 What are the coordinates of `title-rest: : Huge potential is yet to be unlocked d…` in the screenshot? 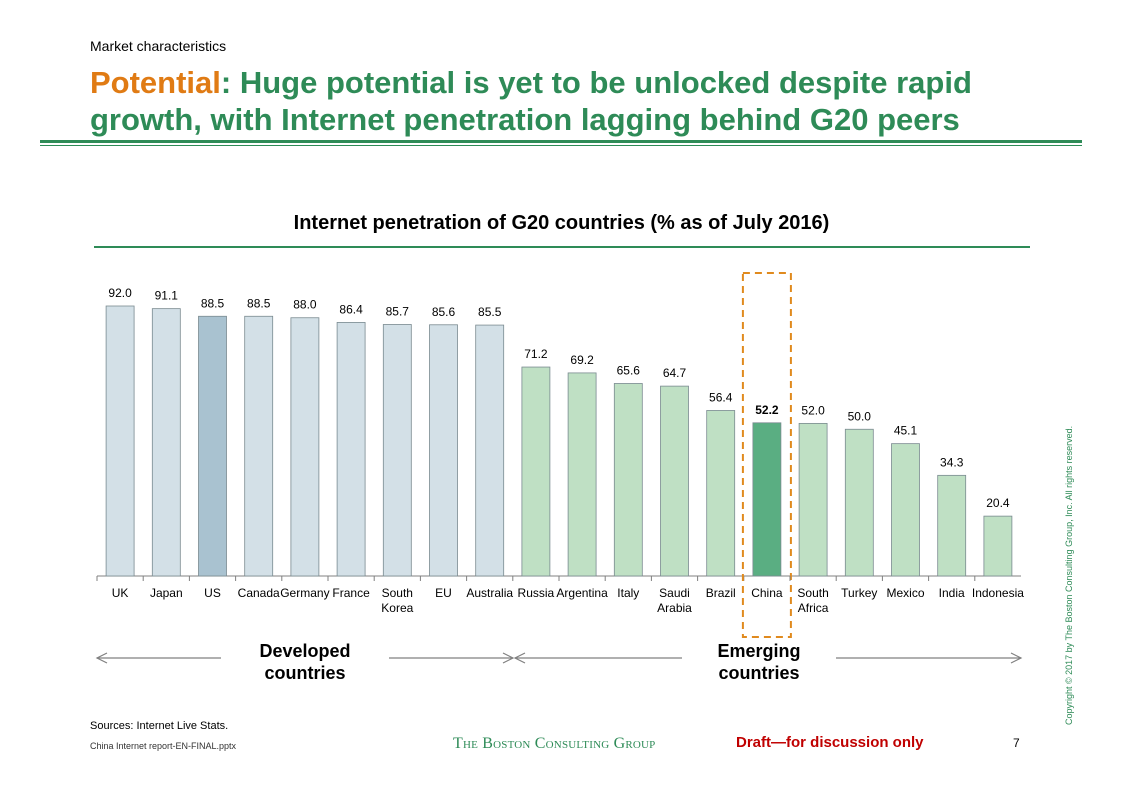 It's located at (531, 101).